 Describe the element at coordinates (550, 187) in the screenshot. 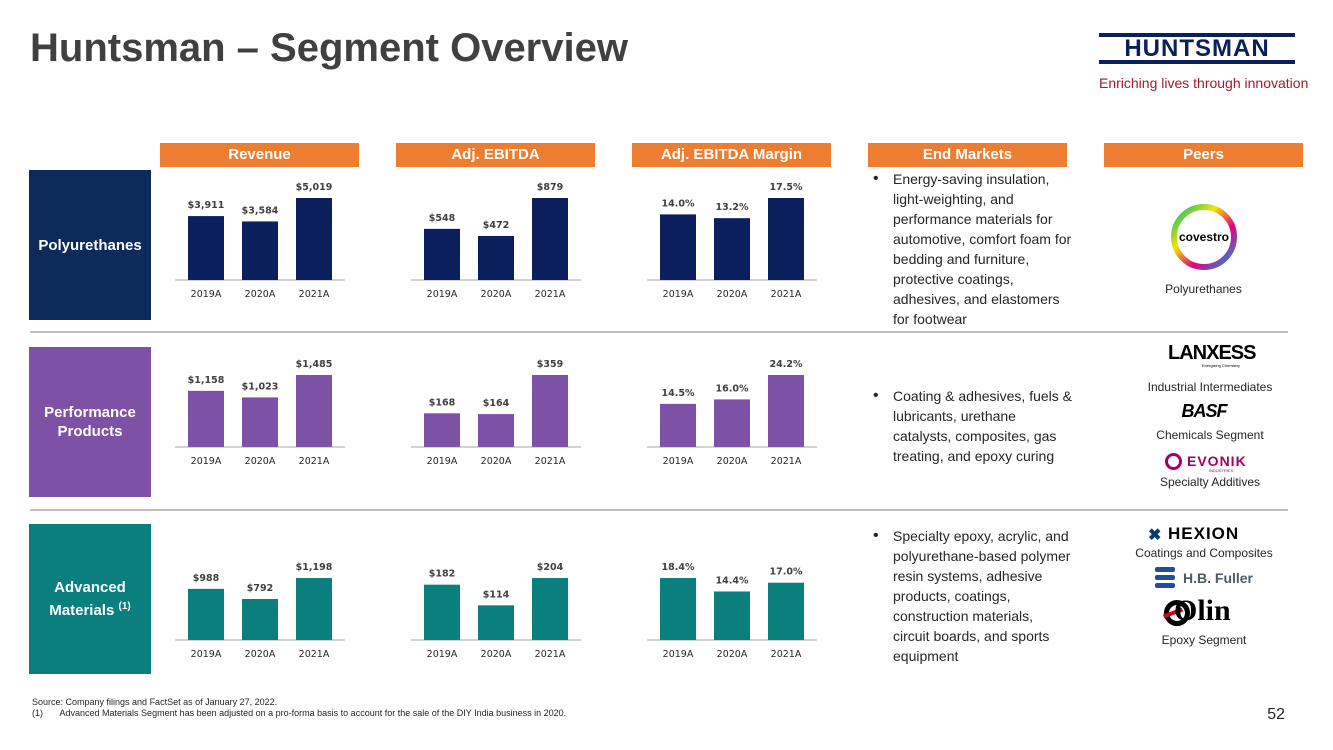

I see `data-label: $879` at that location.